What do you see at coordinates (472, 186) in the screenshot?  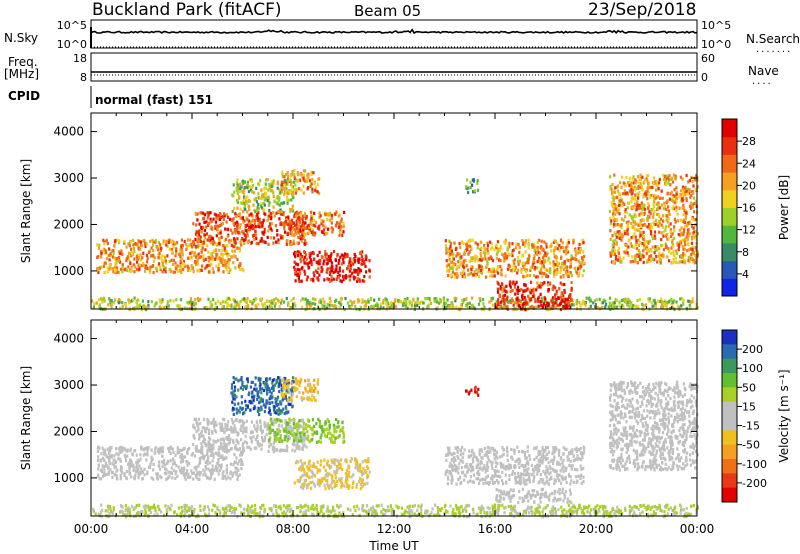 I see `echo-region` at bounding box center [472, 186].